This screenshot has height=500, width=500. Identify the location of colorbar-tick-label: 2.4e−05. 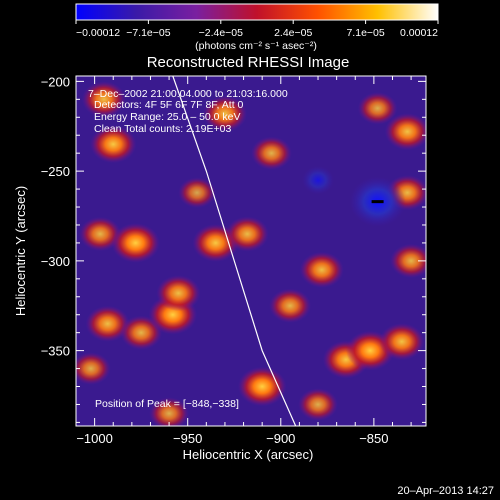
(293, 33).